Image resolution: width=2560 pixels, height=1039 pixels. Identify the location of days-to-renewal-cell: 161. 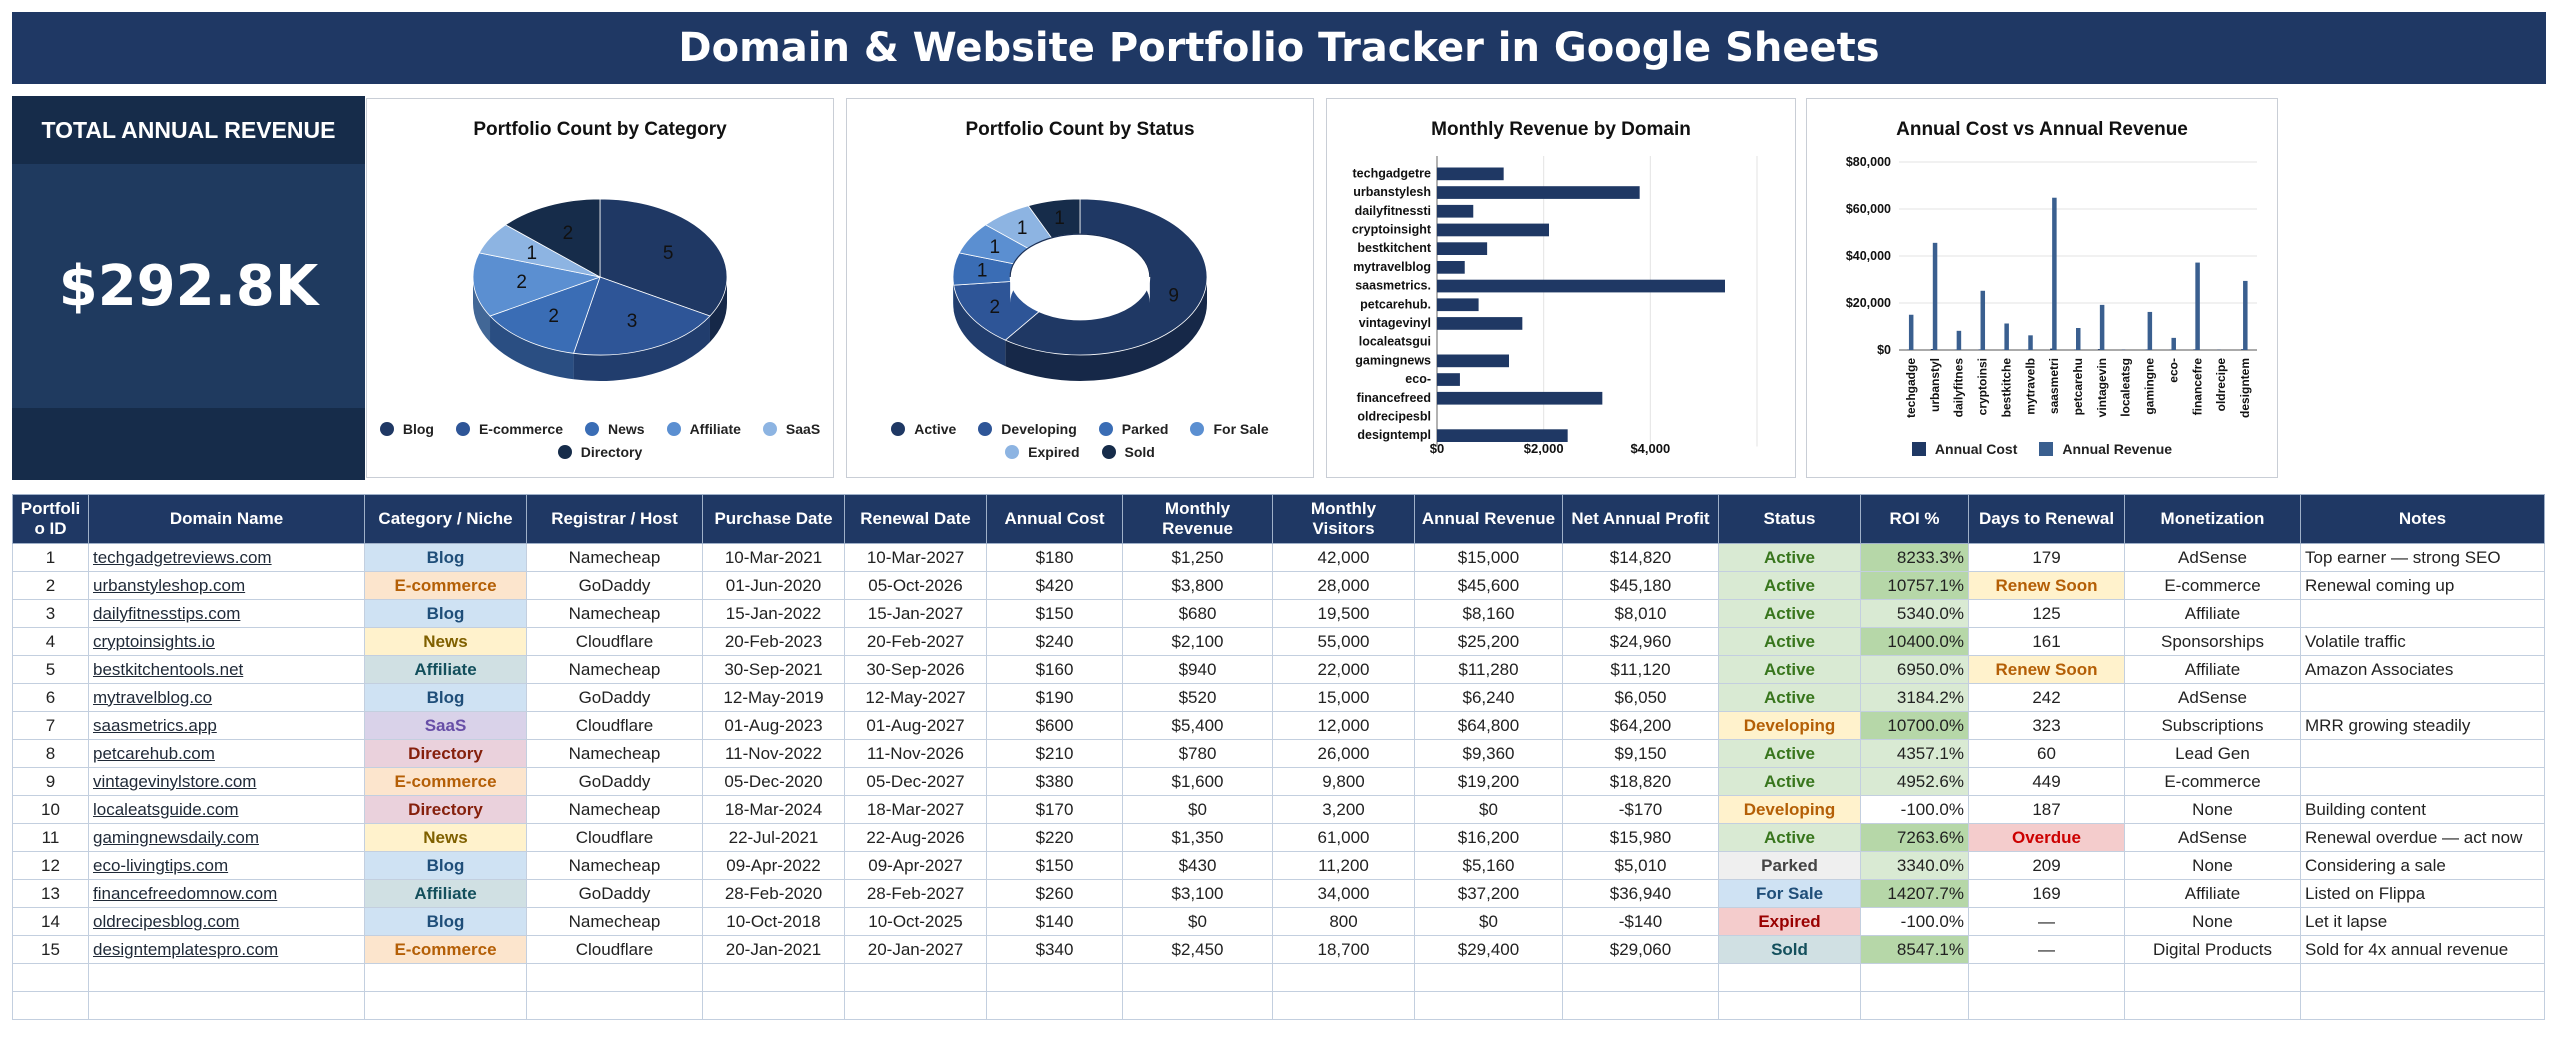
(2046, 641).